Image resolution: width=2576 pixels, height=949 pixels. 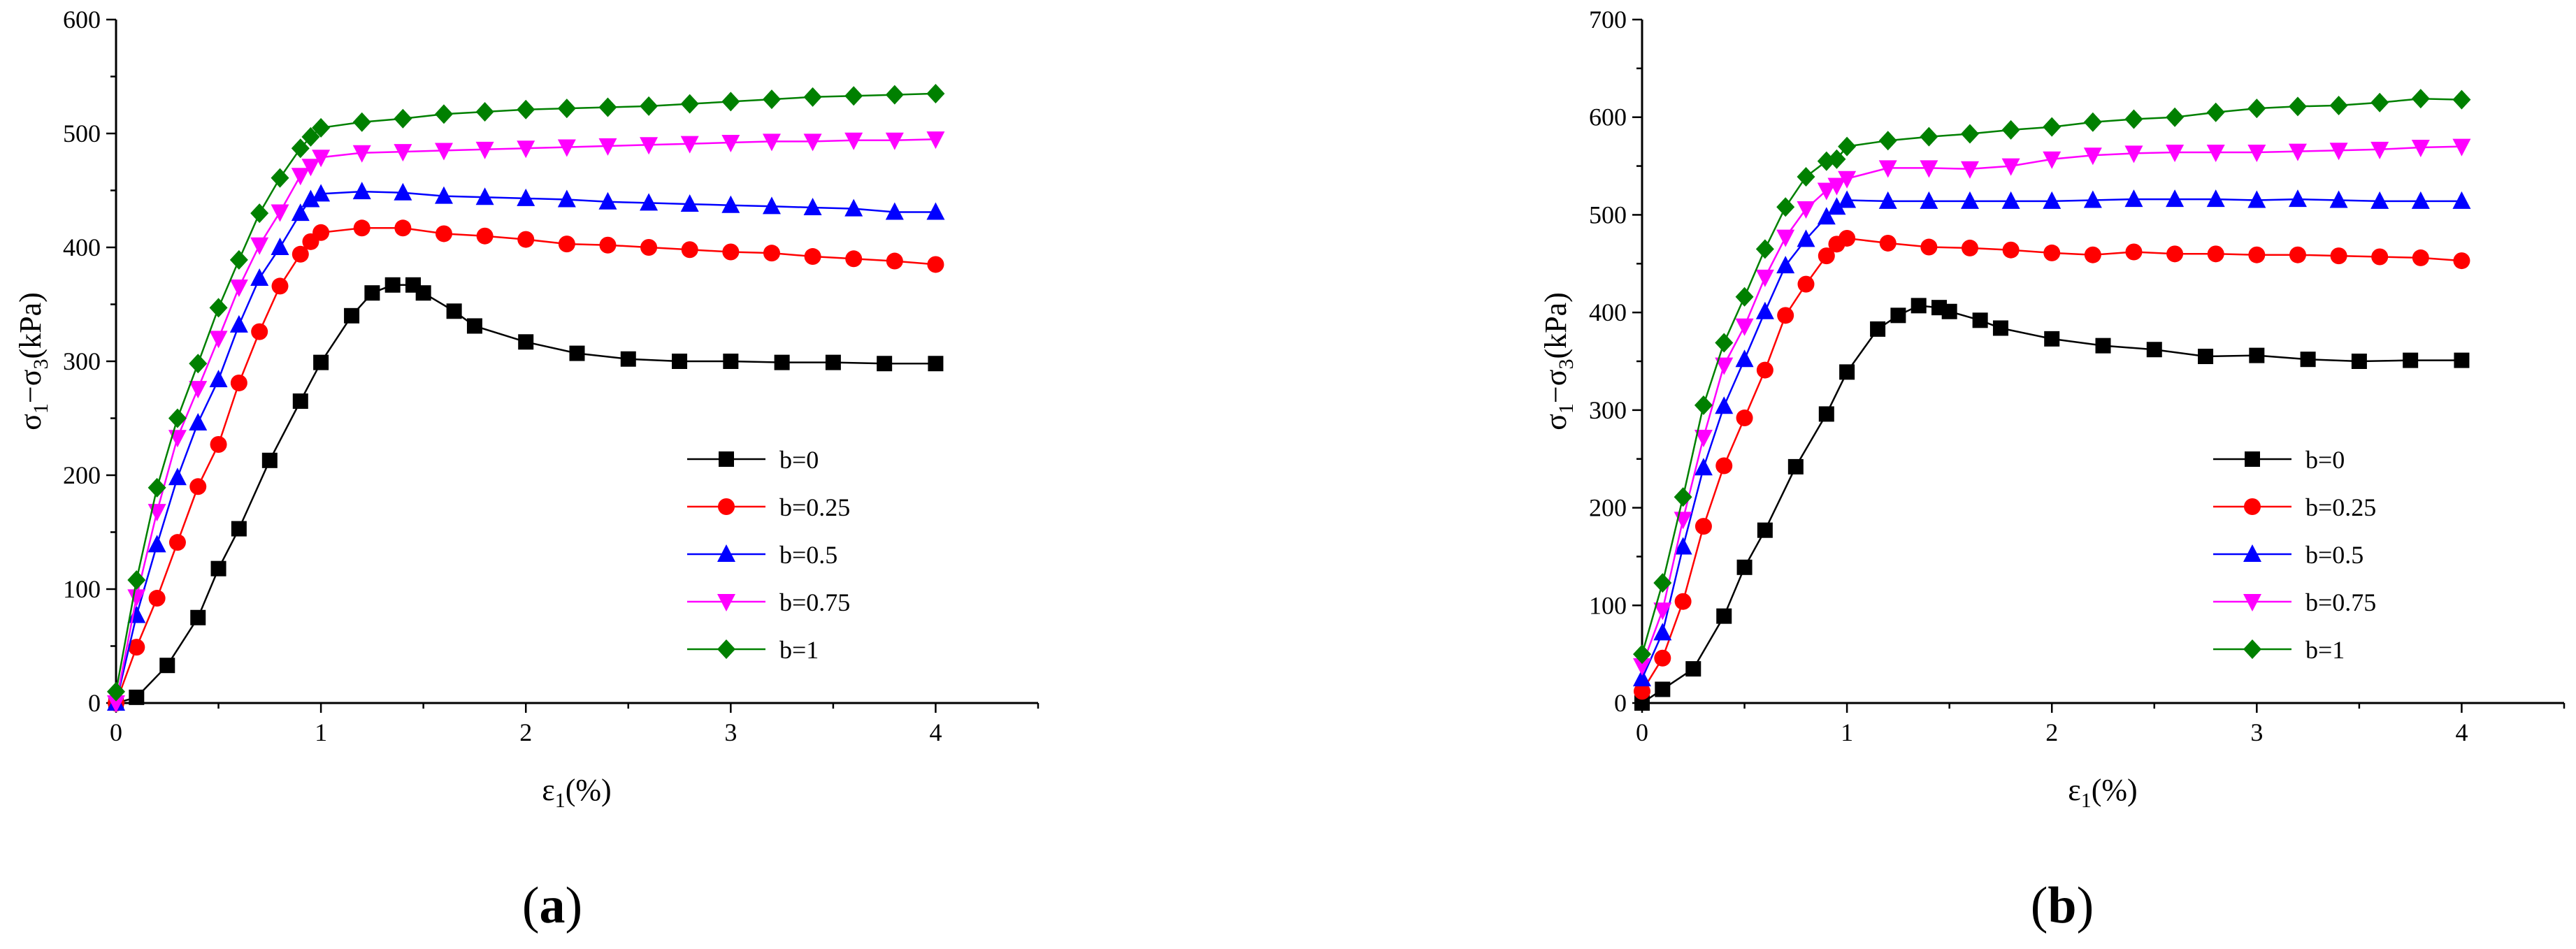 I want to click on legend-item-b-0-25: b=0.25, so click(x=2294, y=507).